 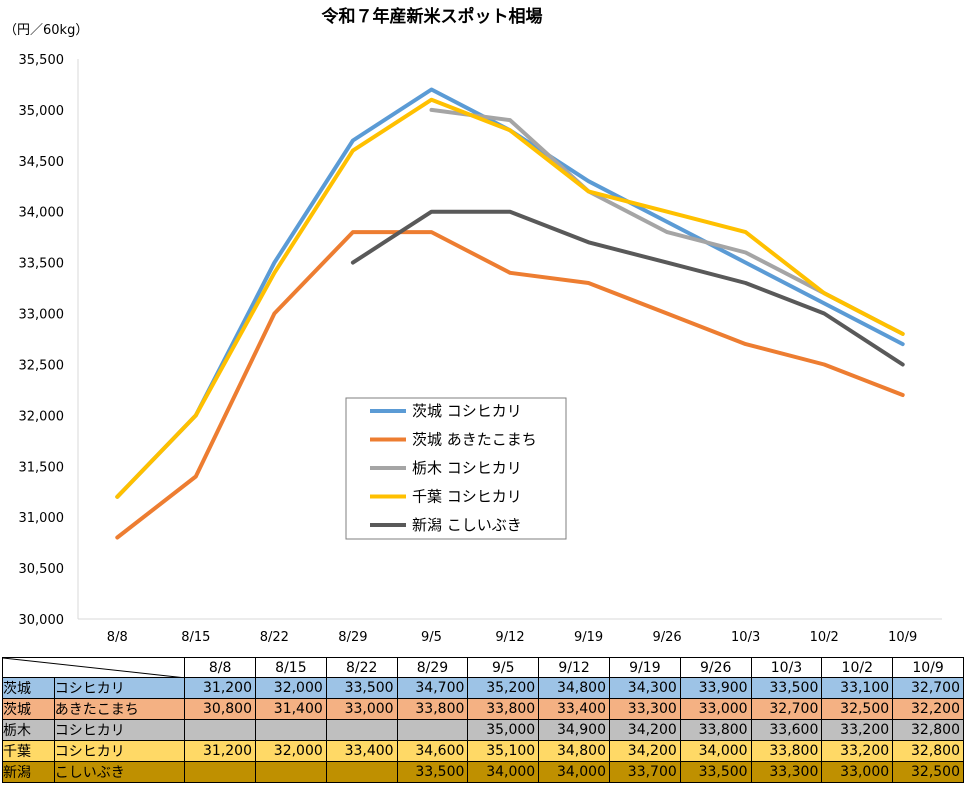 I want to click on x-tick-label: 9/12, so click(x=509, y=637).